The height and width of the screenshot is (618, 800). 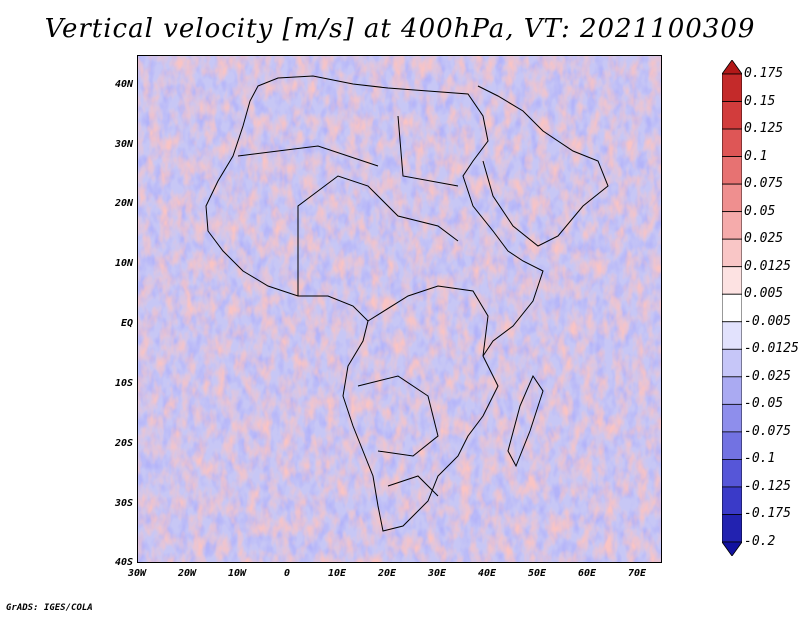 What do you see at coordinates (732, 67) in the screenshot?
I see `colorbar-top-triangle` at bounding box center [732, 67].